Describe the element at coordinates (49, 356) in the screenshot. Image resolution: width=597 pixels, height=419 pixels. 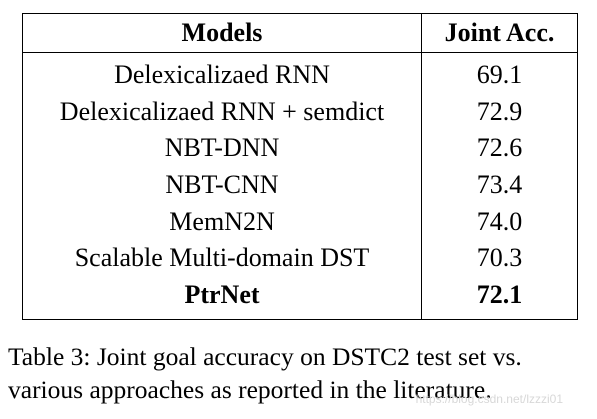
I see `caption-label: Table 3:` at that location.